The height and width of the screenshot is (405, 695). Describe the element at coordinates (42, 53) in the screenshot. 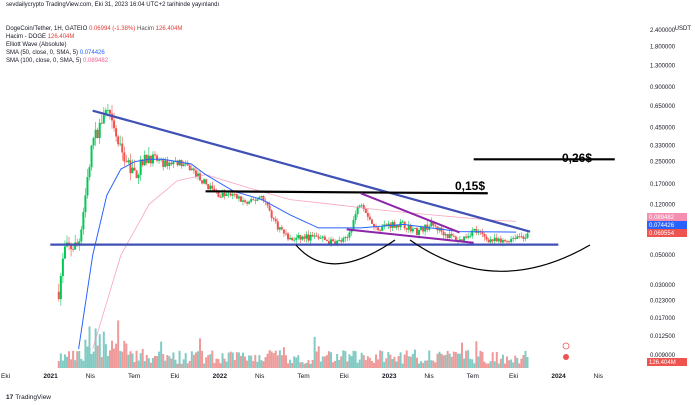

I see `sma1-label: SMA (50, close, 0, SMA, 5)` at that location.